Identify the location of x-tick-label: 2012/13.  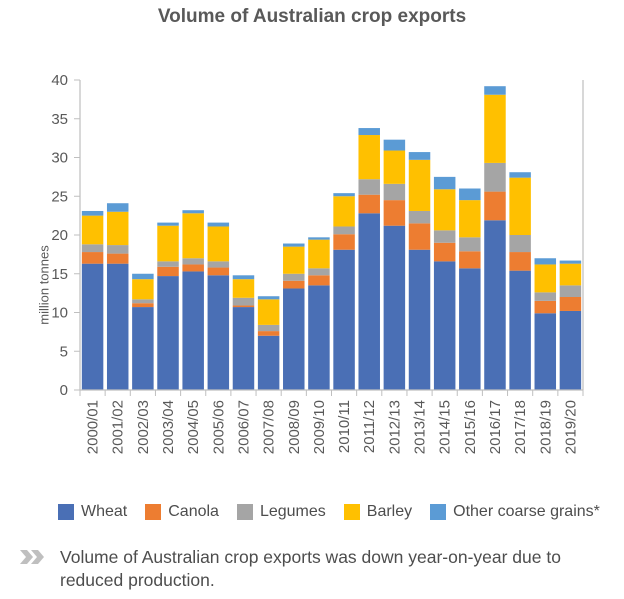
(394, 427).